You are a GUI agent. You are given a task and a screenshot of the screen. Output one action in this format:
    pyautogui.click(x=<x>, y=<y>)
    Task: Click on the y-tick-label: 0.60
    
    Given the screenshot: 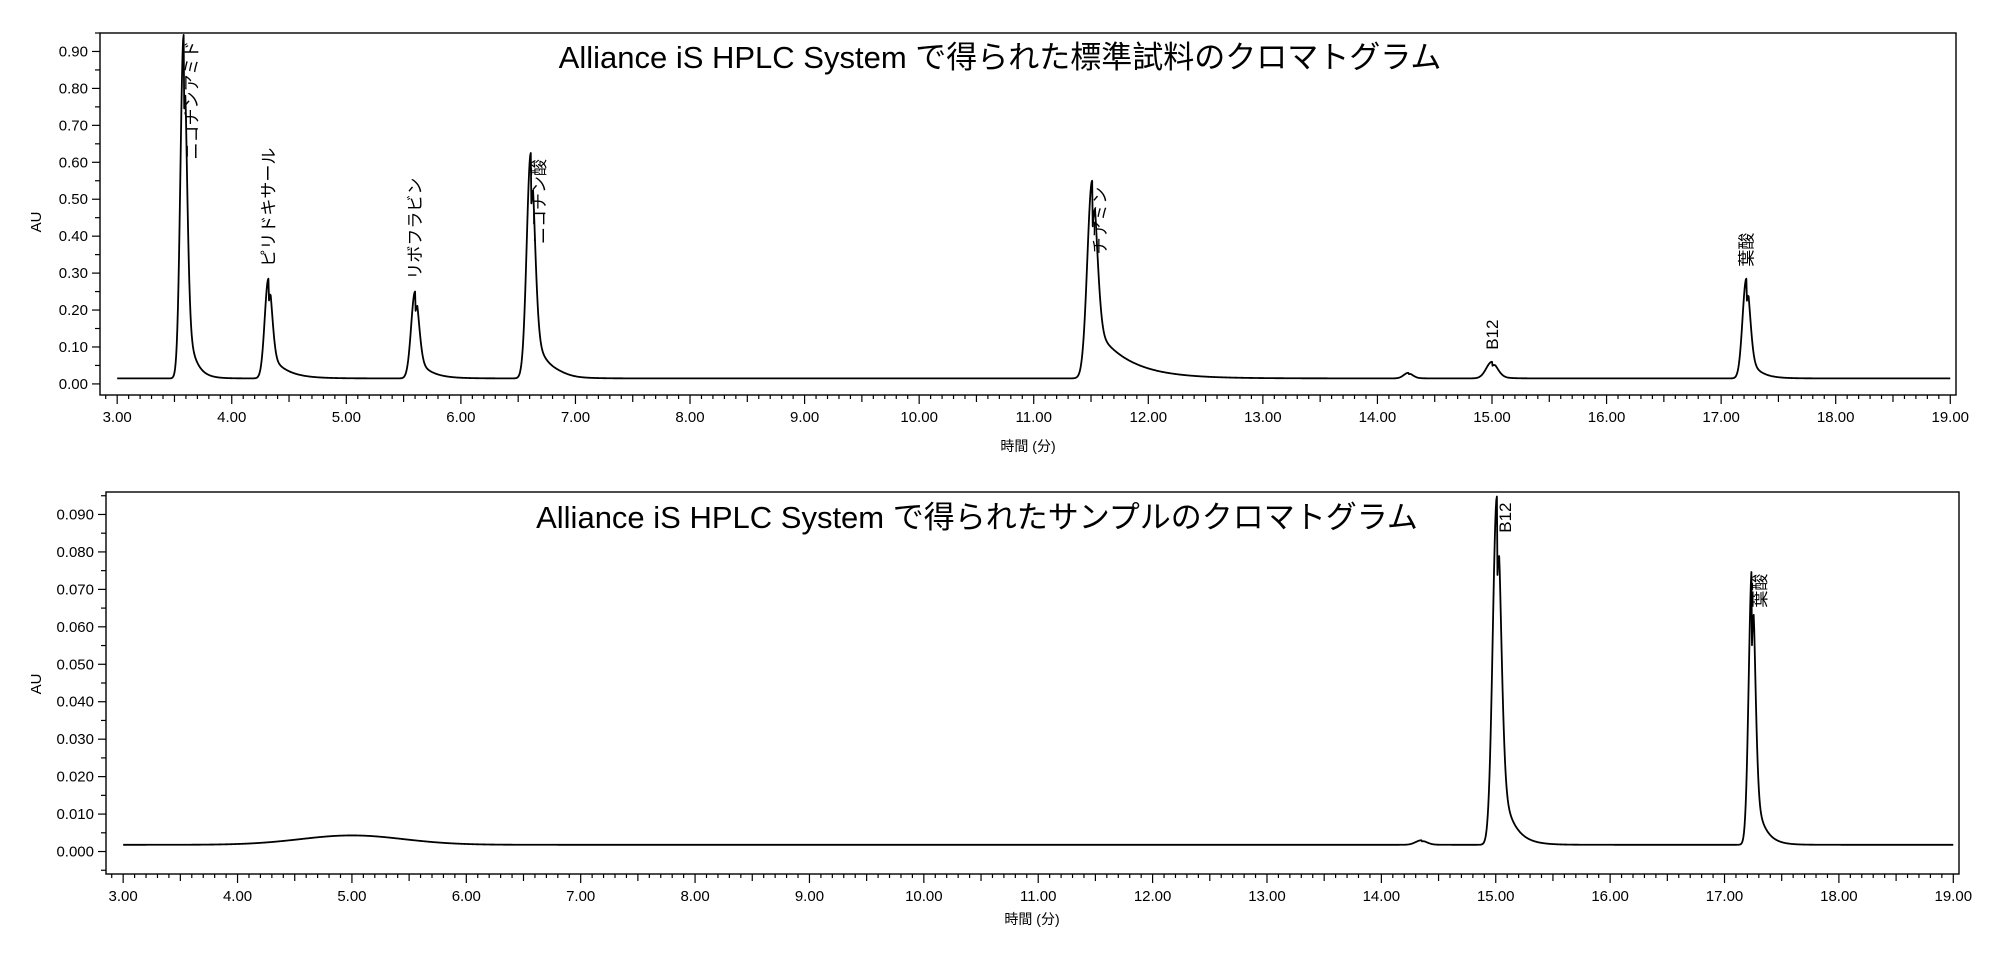 What is the action you would take?
    pyautogui.click(x=73, y=162)
    